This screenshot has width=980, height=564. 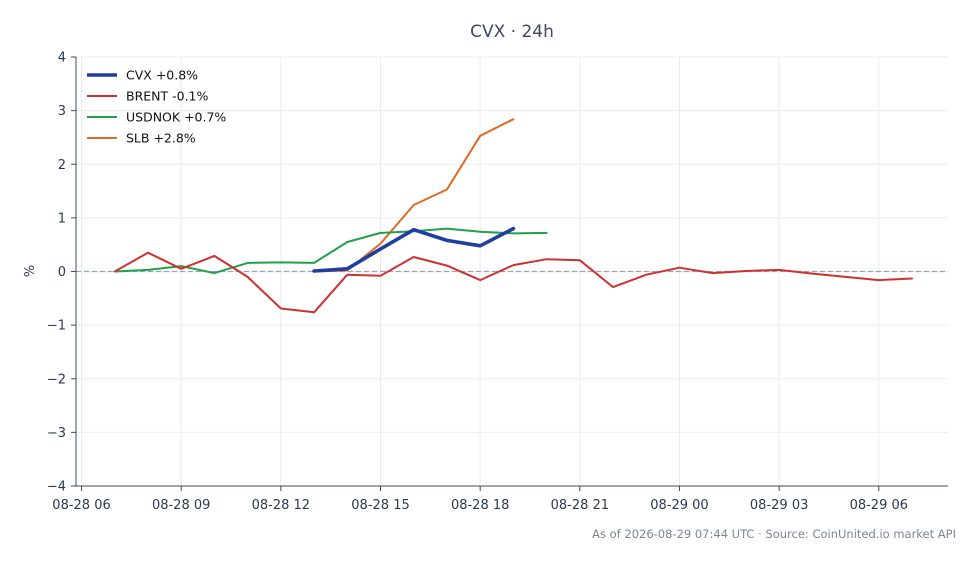 I want to click on y-tick-label: −1, so click(x=56, y=326).